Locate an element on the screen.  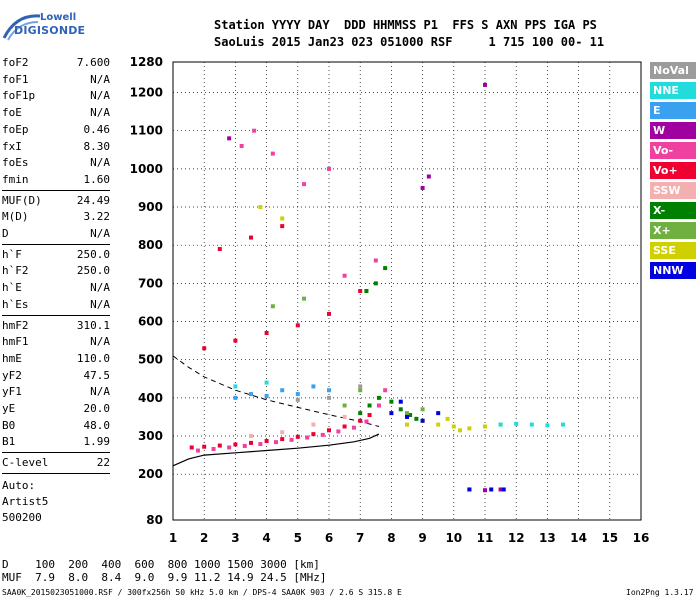
param-row: hmE 110.0 is located at coordinates (56, 359).